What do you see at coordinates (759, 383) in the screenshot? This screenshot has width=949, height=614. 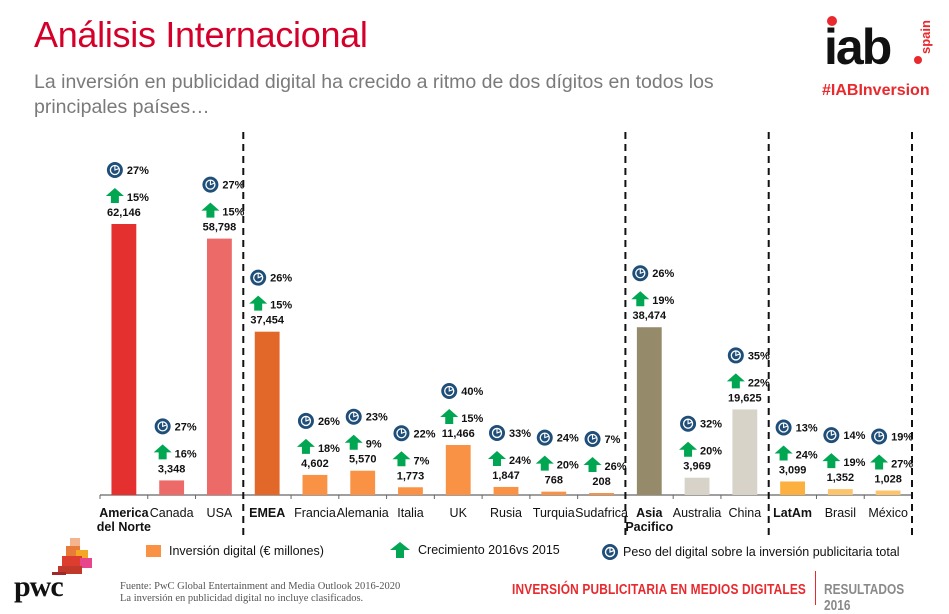 I see `growth-label: 22%` at bounding box center [759, 383].